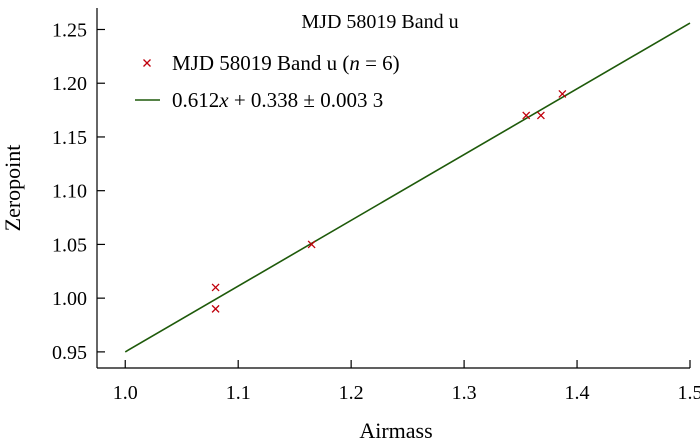 This screenshot has width=700, height=445. I want to click on x-ticks: 1.0 1.1 1.2 1.3 1.4 1.5, so click(406, 382).